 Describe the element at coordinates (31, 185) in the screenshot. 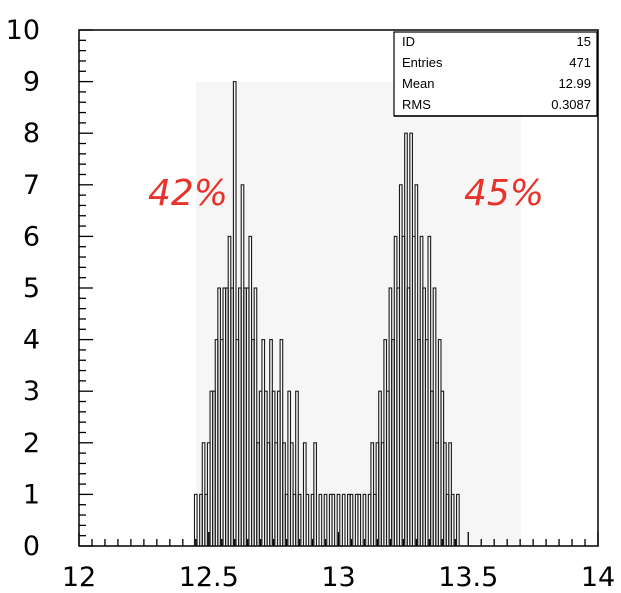

I see `y-tick-label: 7` at that location.